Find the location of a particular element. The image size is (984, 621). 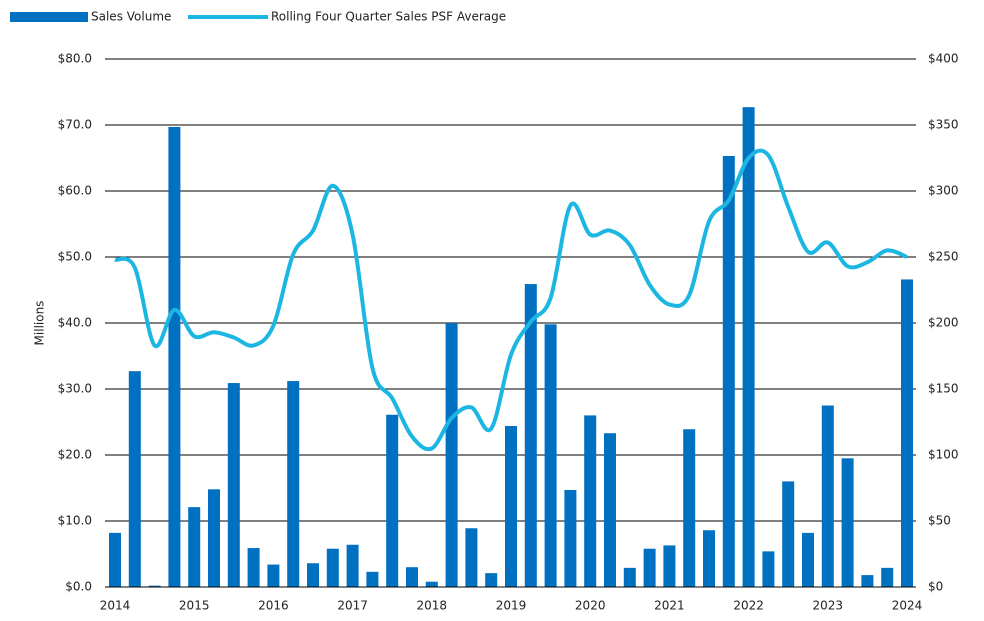

x-tick-label: 2017 is located at coordinates (352, 606).